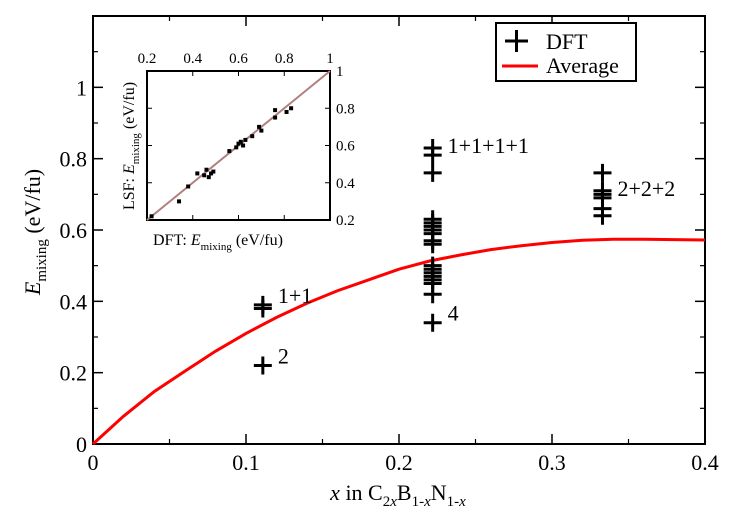 This screenshot has height=516, width=732. What do you see at coordinates (218, 242) in the screenshot?
I see `inset-x-axis-label: DFT: Emixing (eV/fu)` at bounding box center [218, 242].